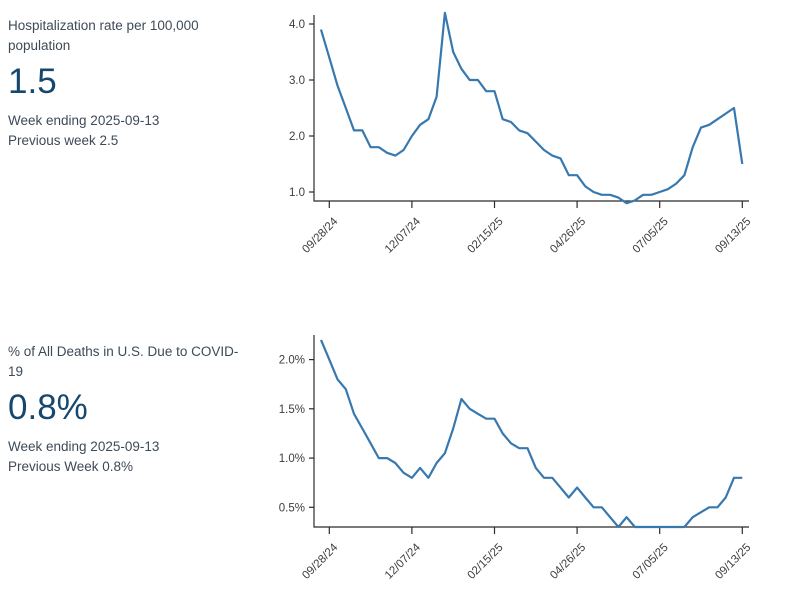 The image size is (788, 597). I want to click on y-tick-label: 4.0, so click(297, 25).